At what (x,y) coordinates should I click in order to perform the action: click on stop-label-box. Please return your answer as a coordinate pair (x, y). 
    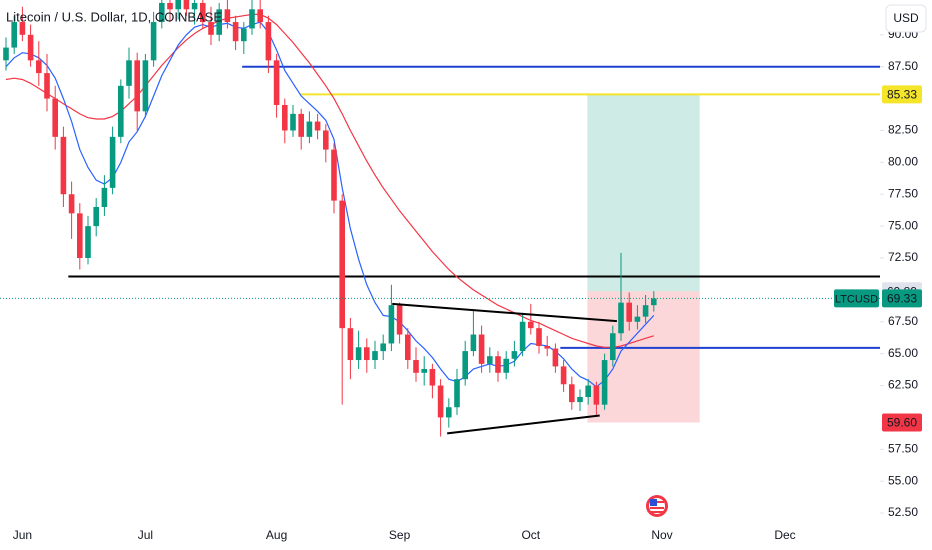
    Looking at the image, I should click on (902, 422).